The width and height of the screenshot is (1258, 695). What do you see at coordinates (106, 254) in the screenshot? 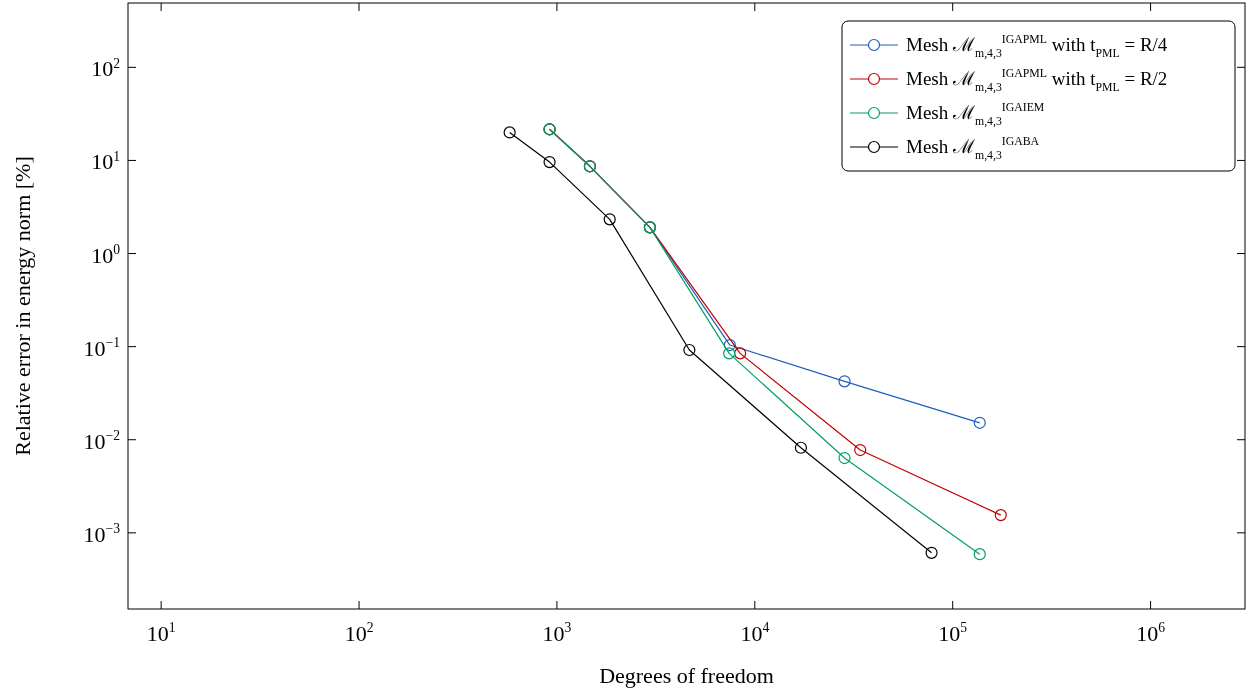
I see `y-tick-label: 10$^{0}$` at bounding box center [106, 254].